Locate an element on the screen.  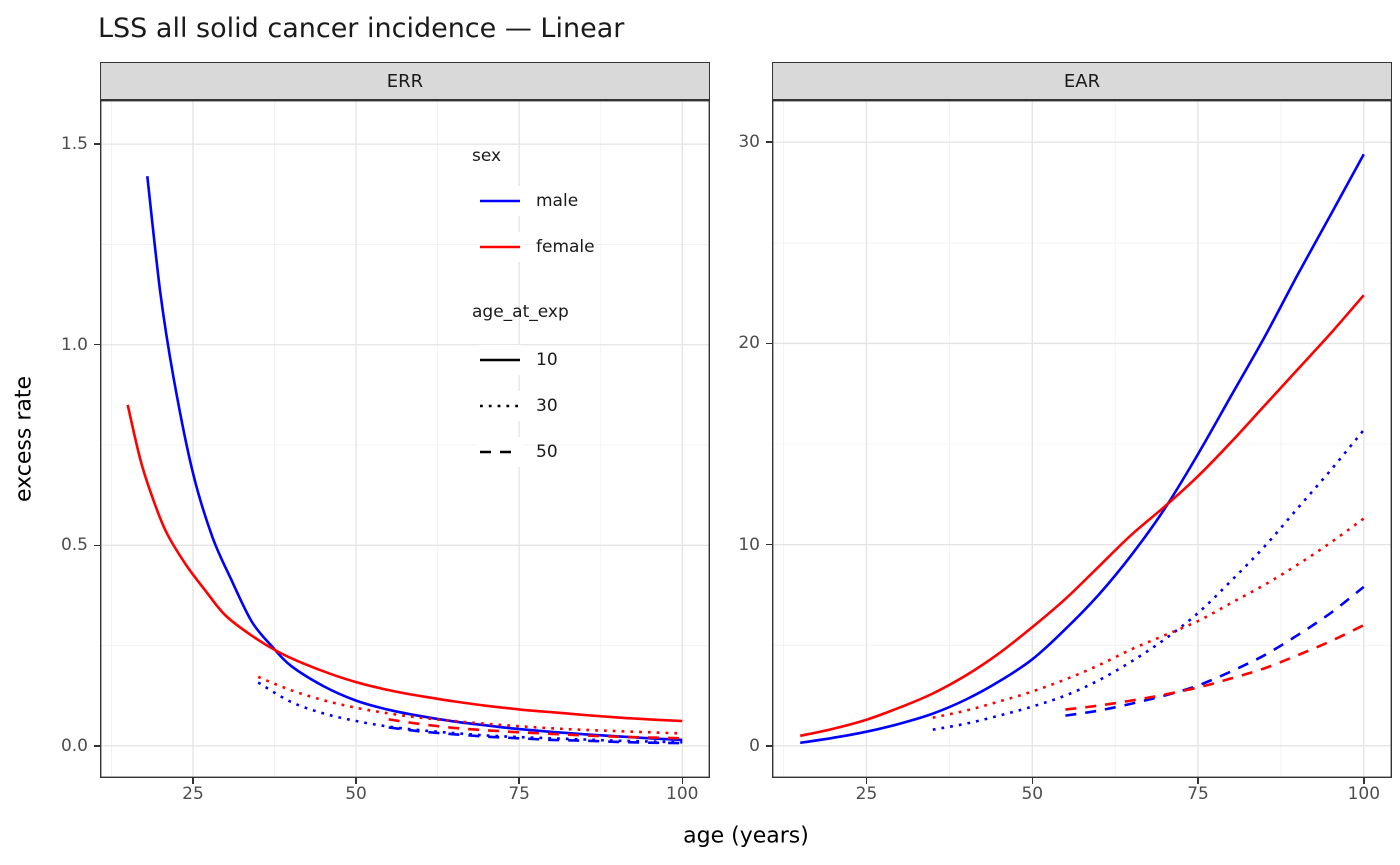
legend-label-age-10: 10 is located at coordinates (547, 360).